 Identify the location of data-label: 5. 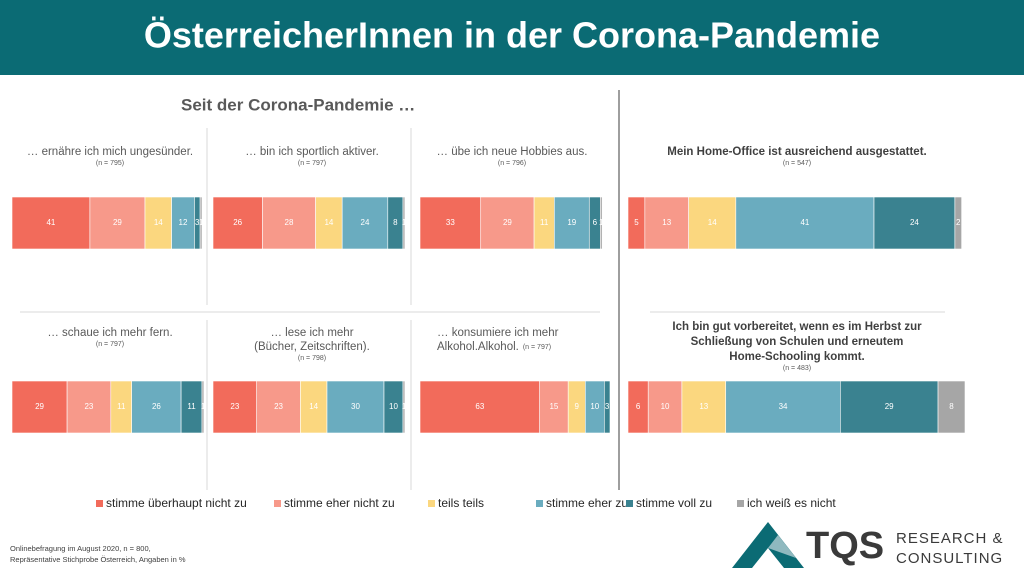
(636, 222).